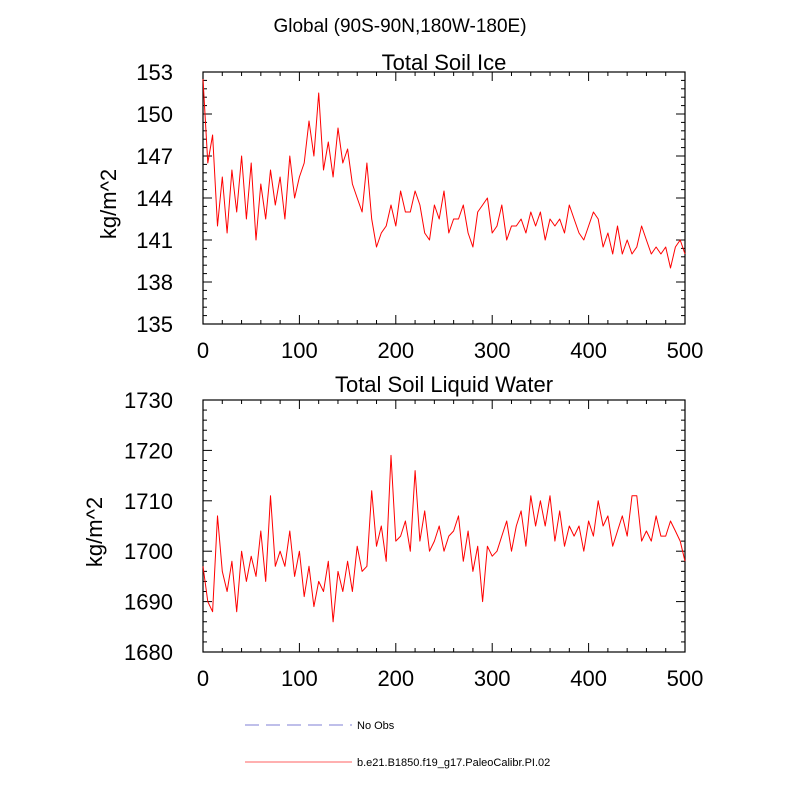 The image size is (800, 800). Describe the element at coordinates (154, 324) in the screenshot. I see `y-tick-label: 135` at that location.